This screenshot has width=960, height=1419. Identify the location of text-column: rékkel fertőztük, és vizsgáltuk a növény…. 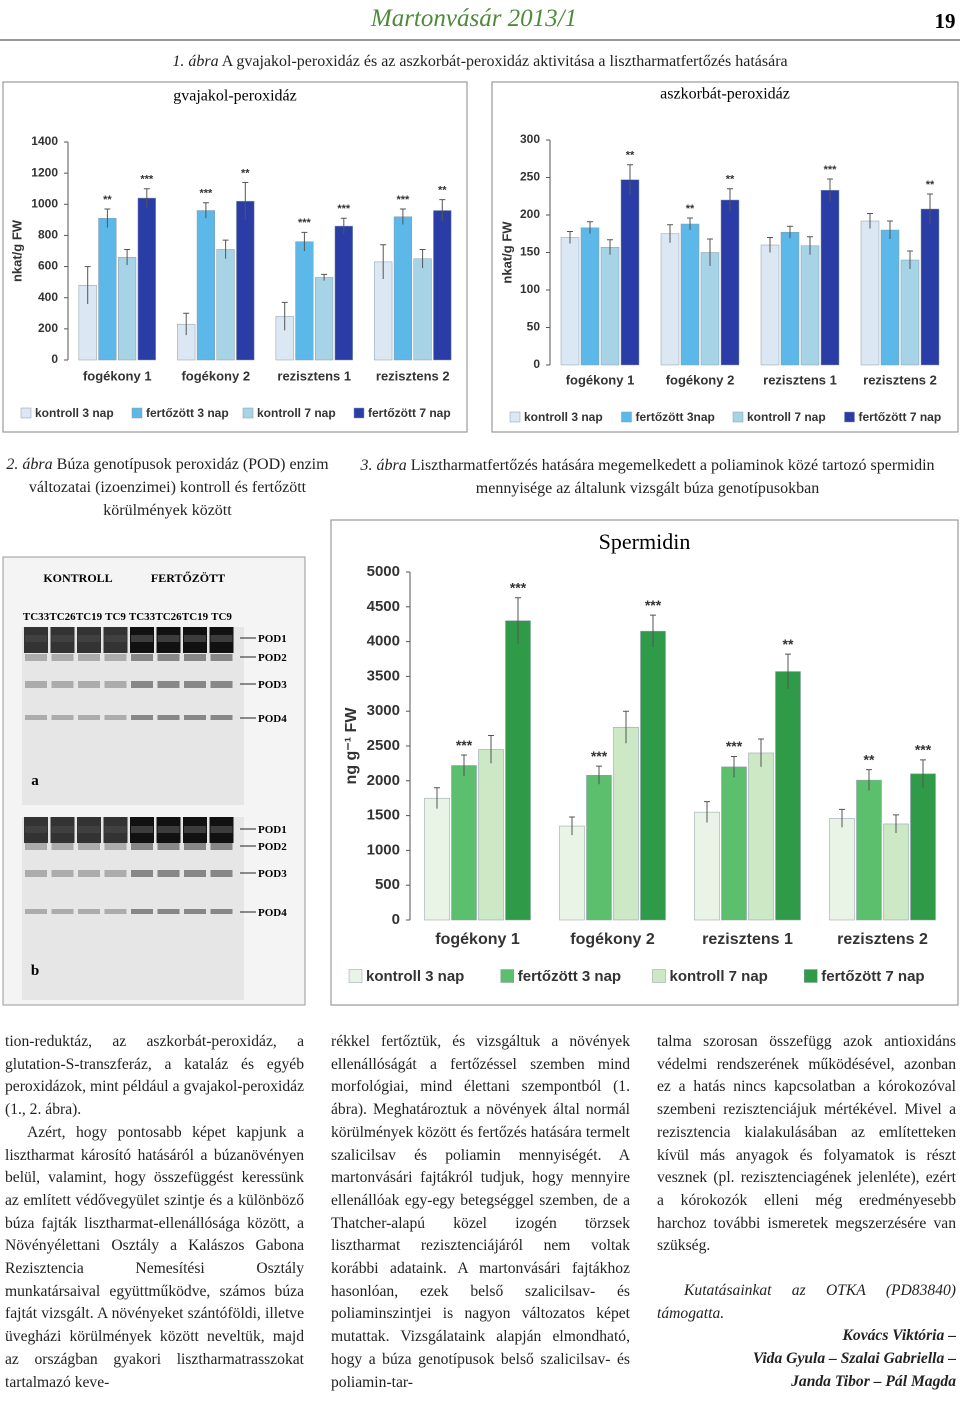
(480, 1212).